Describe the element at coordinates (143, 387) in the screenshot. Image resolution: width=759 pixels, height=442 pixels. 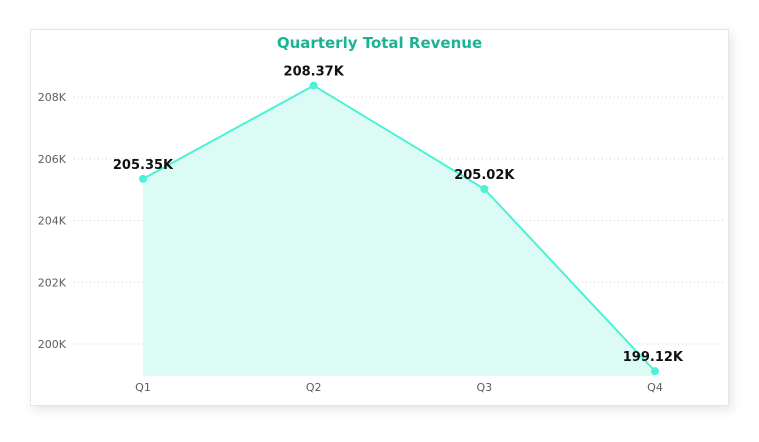
I see `x-tick-label: Q1` at that location.